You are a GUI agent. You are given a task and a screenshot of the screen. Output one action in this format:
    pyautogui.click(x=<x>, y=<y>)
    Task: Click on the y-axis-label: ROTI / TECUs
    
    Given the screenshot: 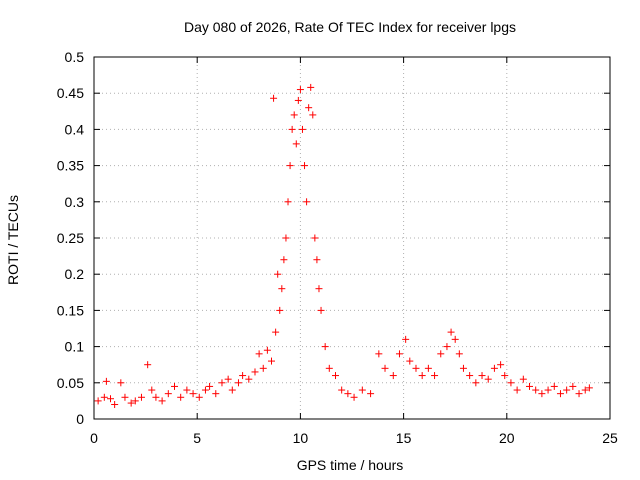 What is the action you would take?
    pyautogui.click(x=13, y=240)
    